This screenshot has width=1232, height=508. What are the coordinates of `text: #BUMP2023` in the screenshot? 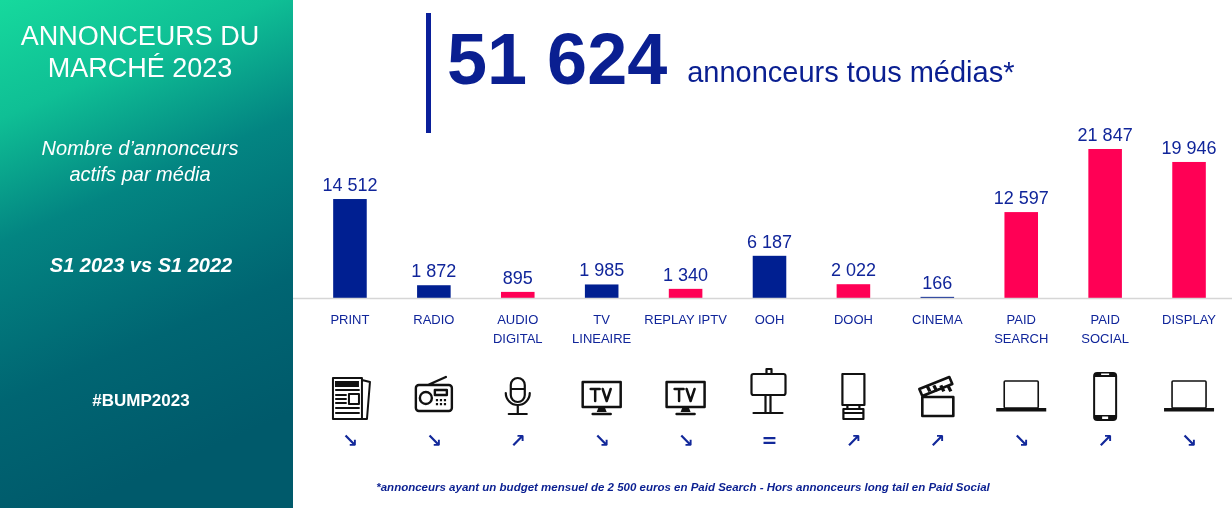 It's located at (141, 400).